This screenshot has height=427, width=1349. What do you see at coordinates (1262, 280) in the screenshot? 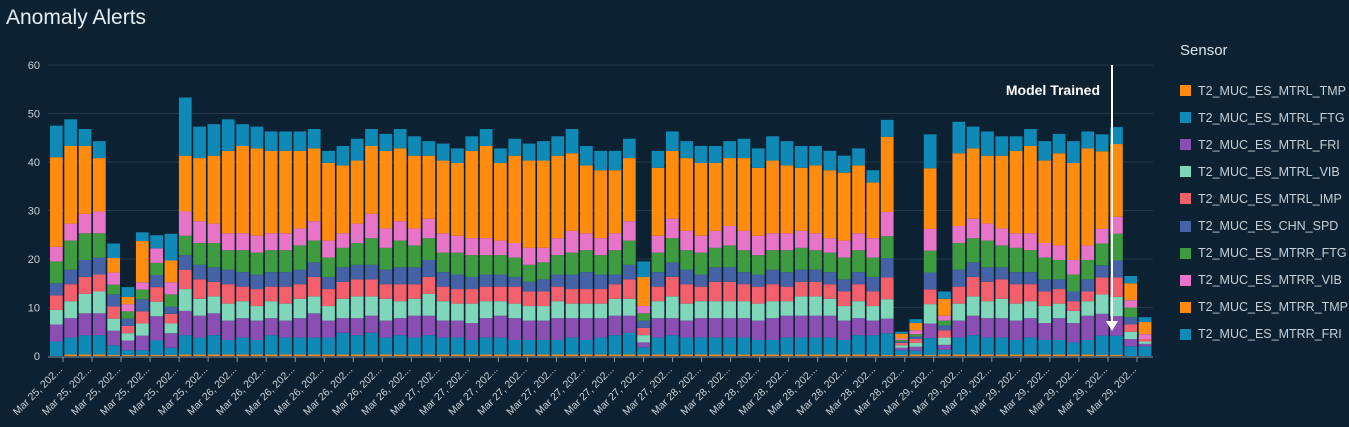
I see `legend-item: T2_MUC_ES_MTRR_VIB` at bounding box center [1262, 280].